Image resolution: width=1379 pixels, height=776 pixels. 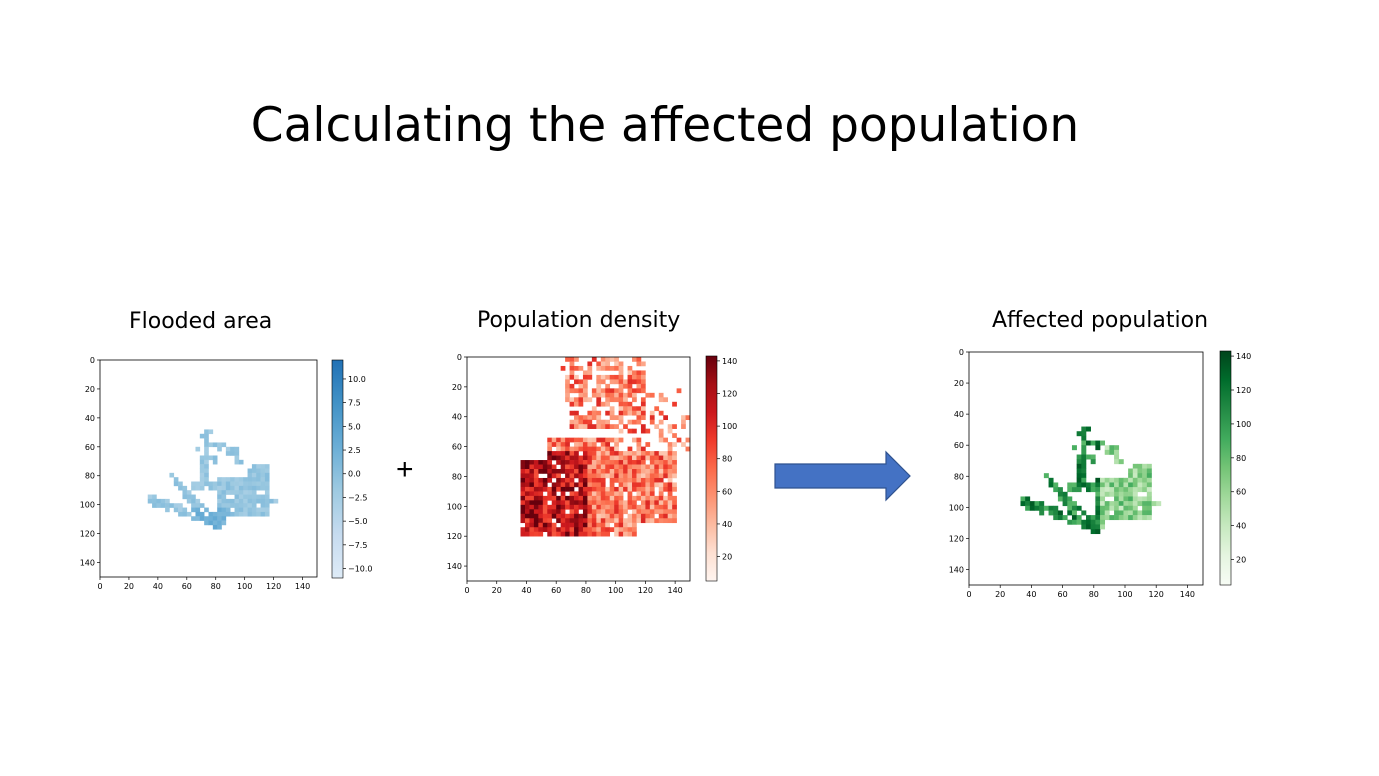 I want to click on colorbar-tick-label: 140, so click(x=1243, y=356).